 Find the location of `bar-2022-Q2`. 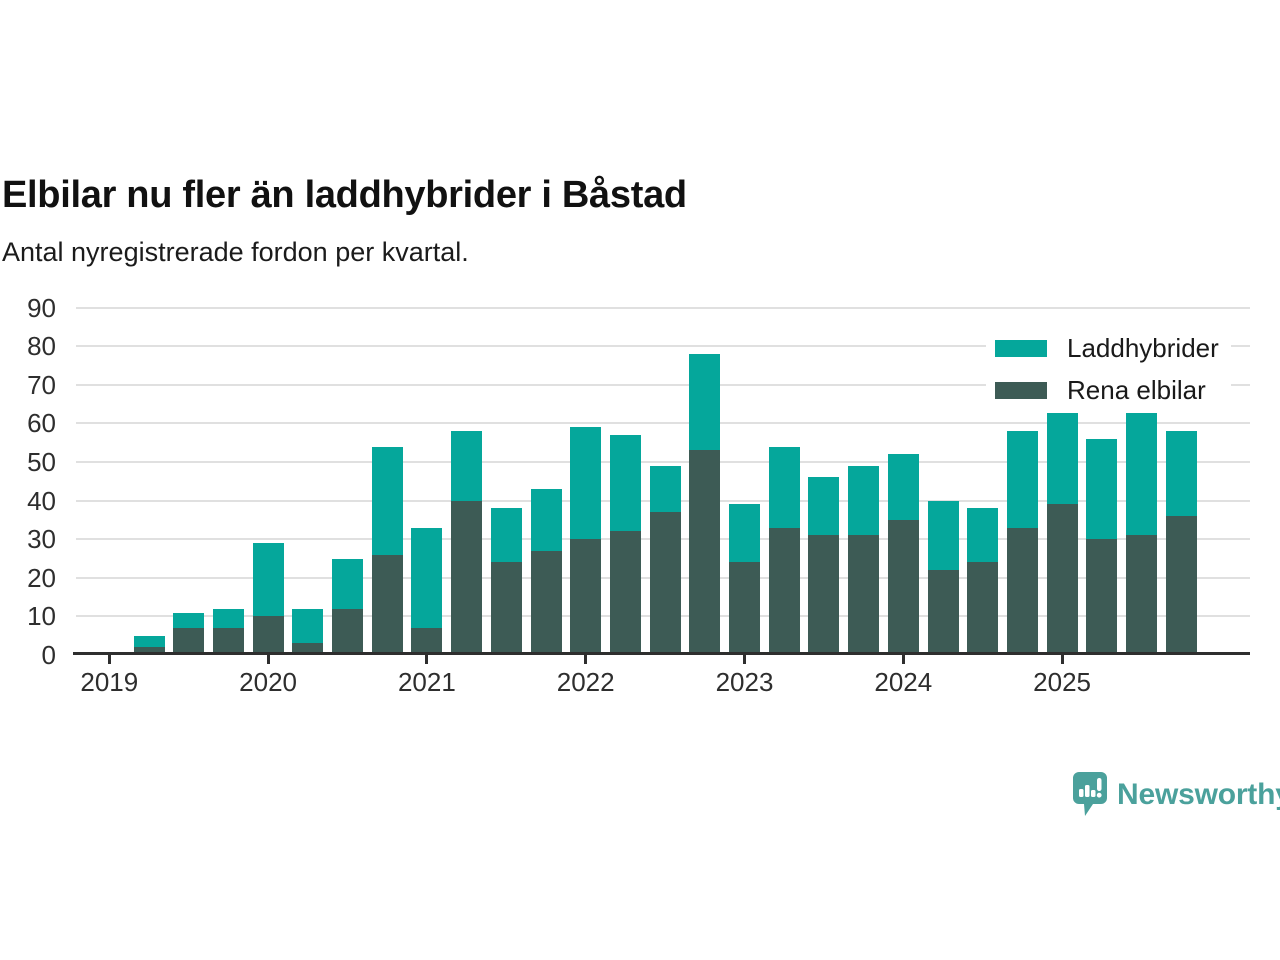

bar-2022-Q2 is located at coordinates (625, 544).